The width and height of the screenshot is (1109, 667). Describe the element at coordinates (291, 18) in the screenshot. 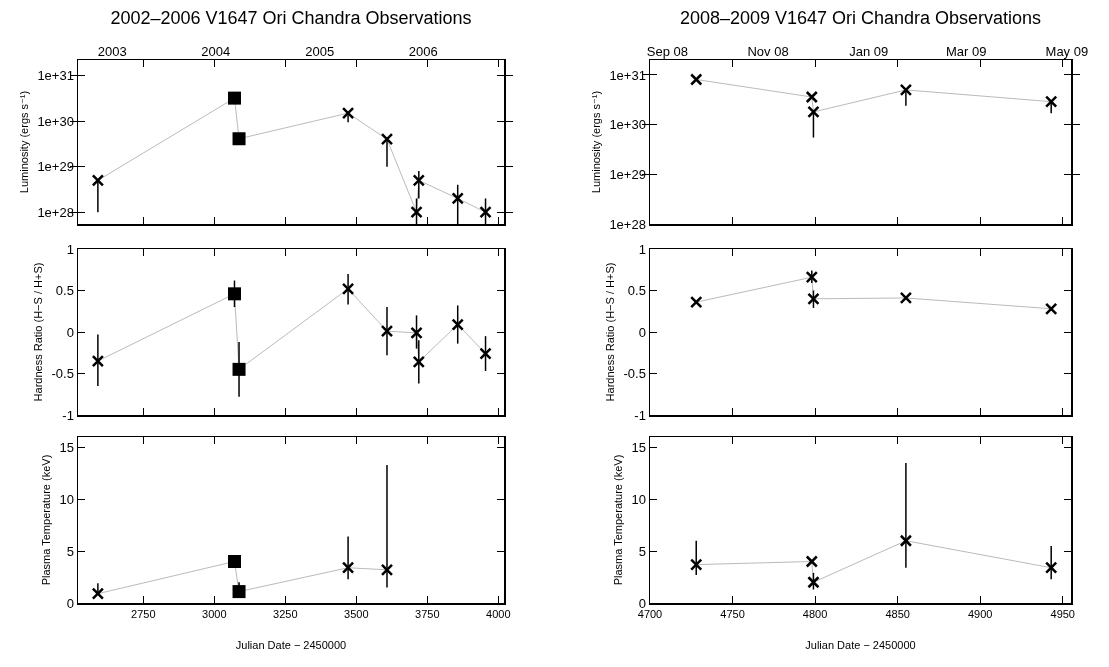

I see `chart-title: 2002–2006 V1647 Ori Chandra Observations` at that location.